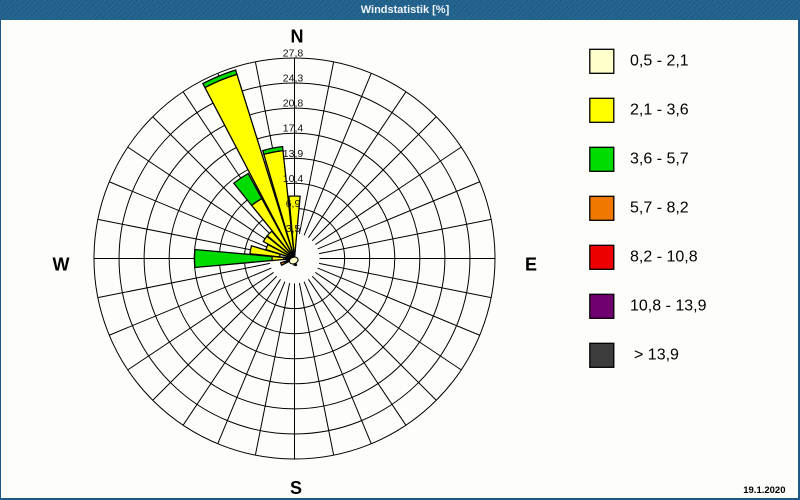  What do you see at coordinates (293, 79) in the screenshot?
I see `svg-text: 24,3` at bounding box center [293, 79].